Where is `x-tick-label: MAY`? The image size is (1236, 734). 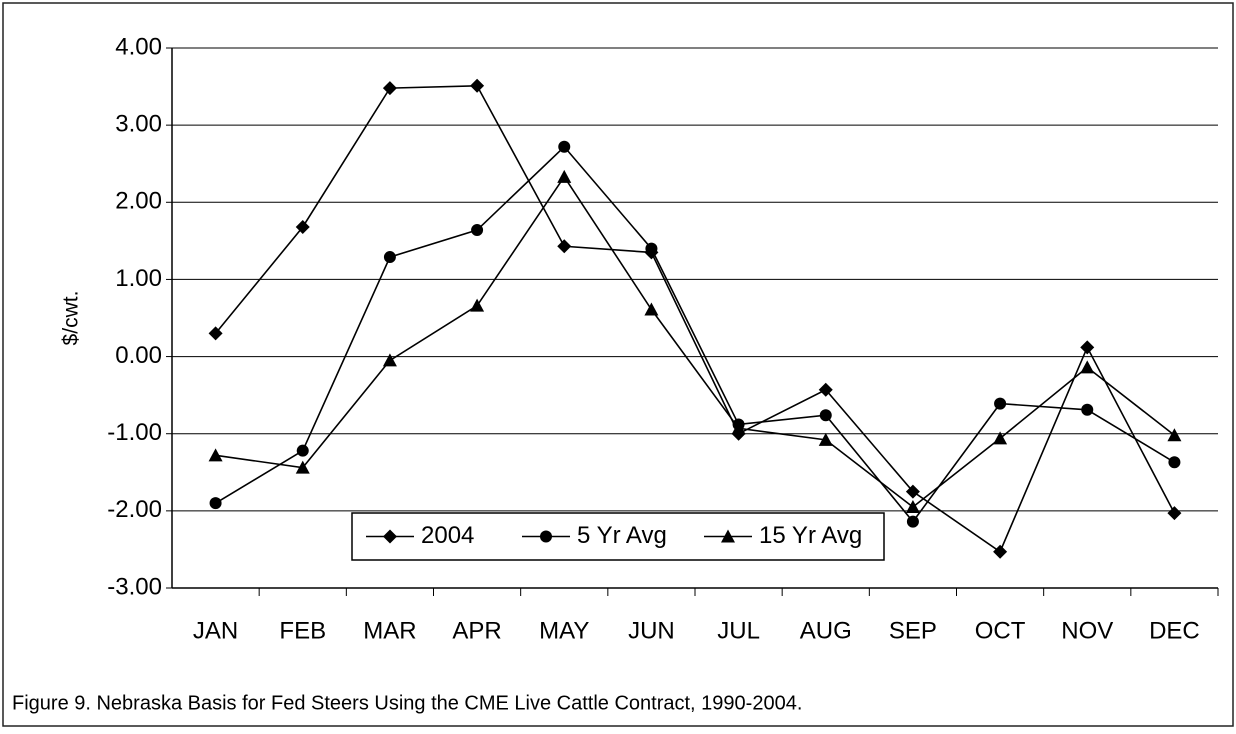 x-tick-label: MAY is located at coordinates (564, 630).